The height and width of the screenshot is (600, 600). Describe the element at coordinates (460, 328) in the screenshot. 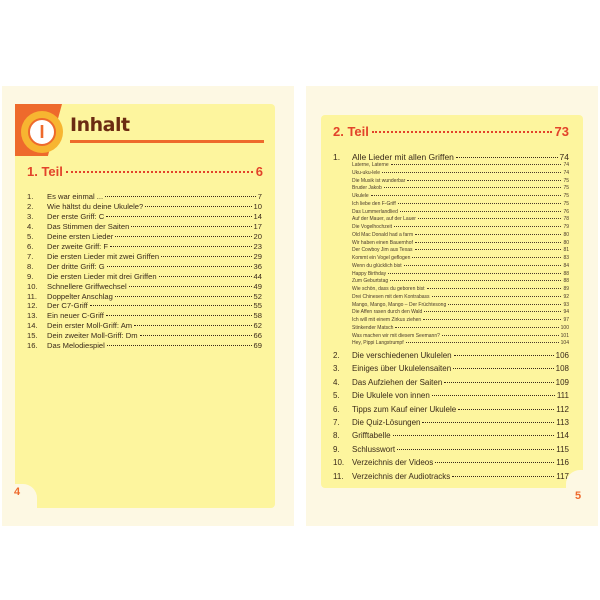

I see `toc-entry: Stinkender Matsch 100` at that location.